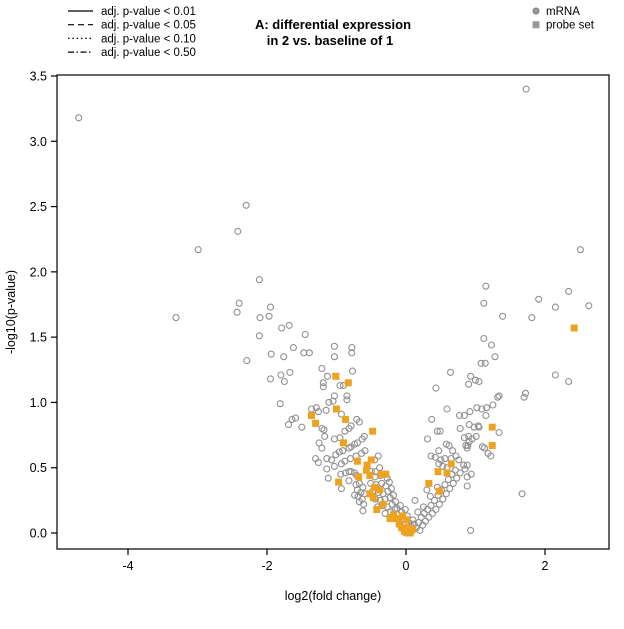 The image size is (624, 629). What do you see at coordinates (333, 596) in the screenshot?
I see `x-axis-label: log2(fold change)` at bounding box center [333, 596].